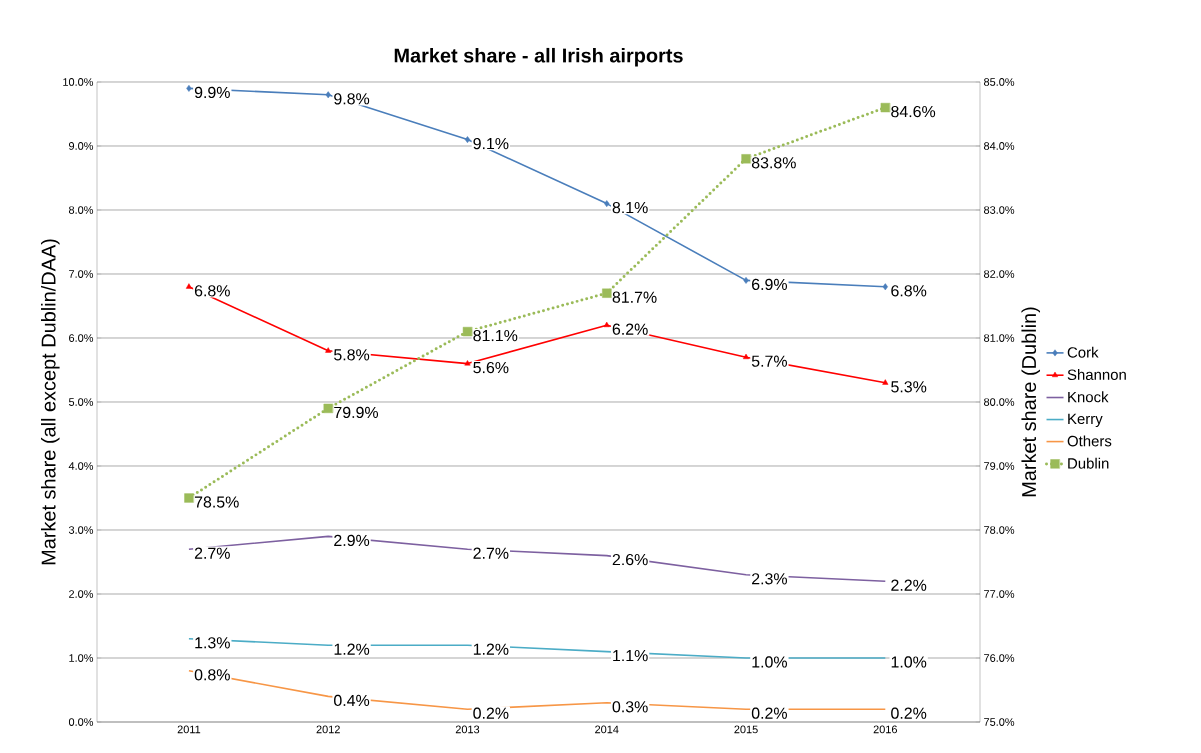 The width and height of the screenshot is (1201, 753). Describe the element at coordinates (491, 143) in the screenshot. I see `data-label: 9.1%` at that location.